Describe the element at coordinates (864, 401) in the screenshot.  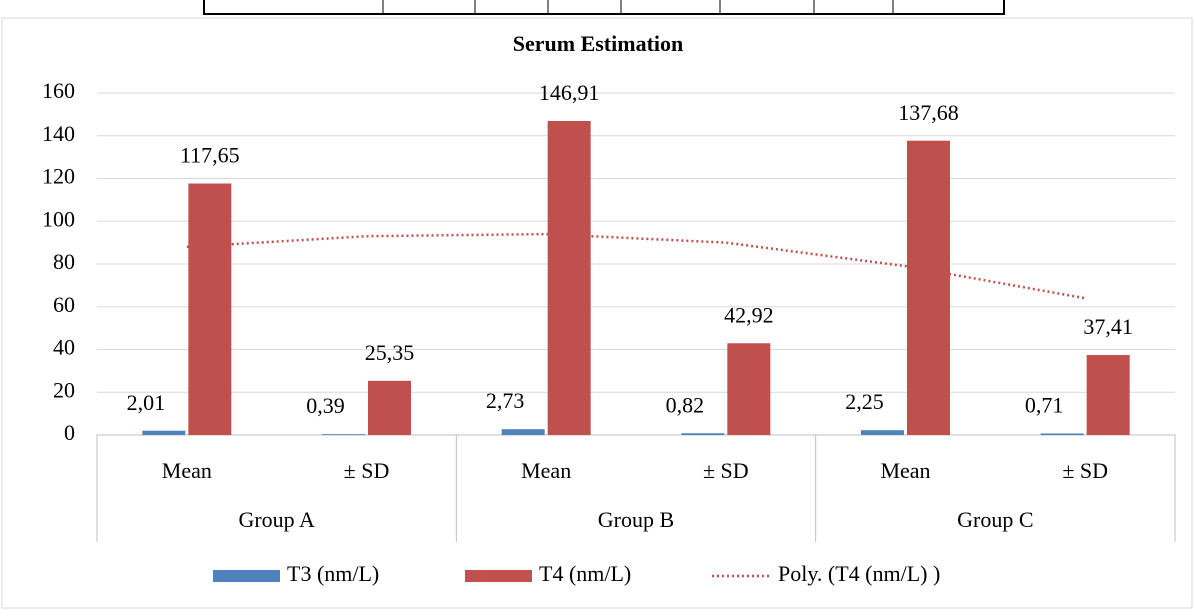
I see `data-label: 2,25` at that location.